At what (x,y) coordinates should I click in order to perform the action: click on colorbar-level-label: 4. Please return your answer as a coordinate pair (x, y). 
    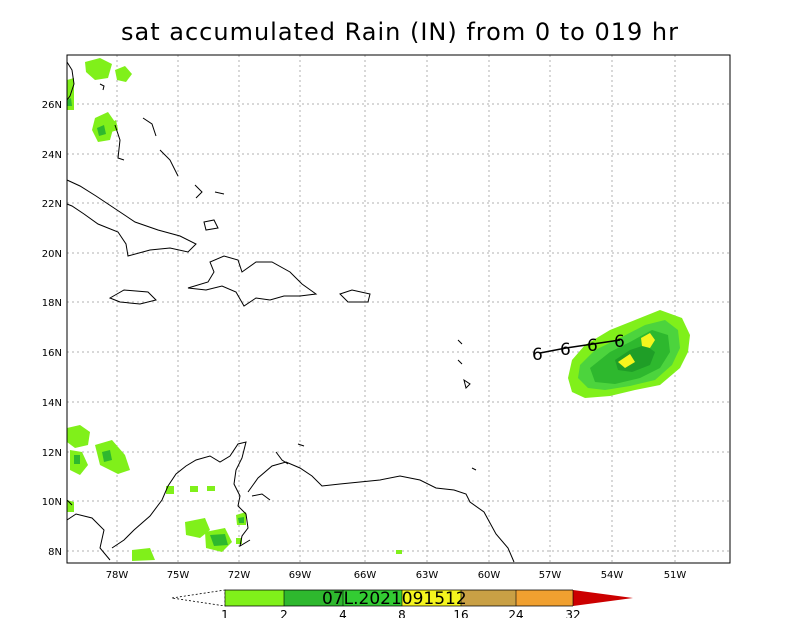
    Looking at the image, I should click on (343, 613).